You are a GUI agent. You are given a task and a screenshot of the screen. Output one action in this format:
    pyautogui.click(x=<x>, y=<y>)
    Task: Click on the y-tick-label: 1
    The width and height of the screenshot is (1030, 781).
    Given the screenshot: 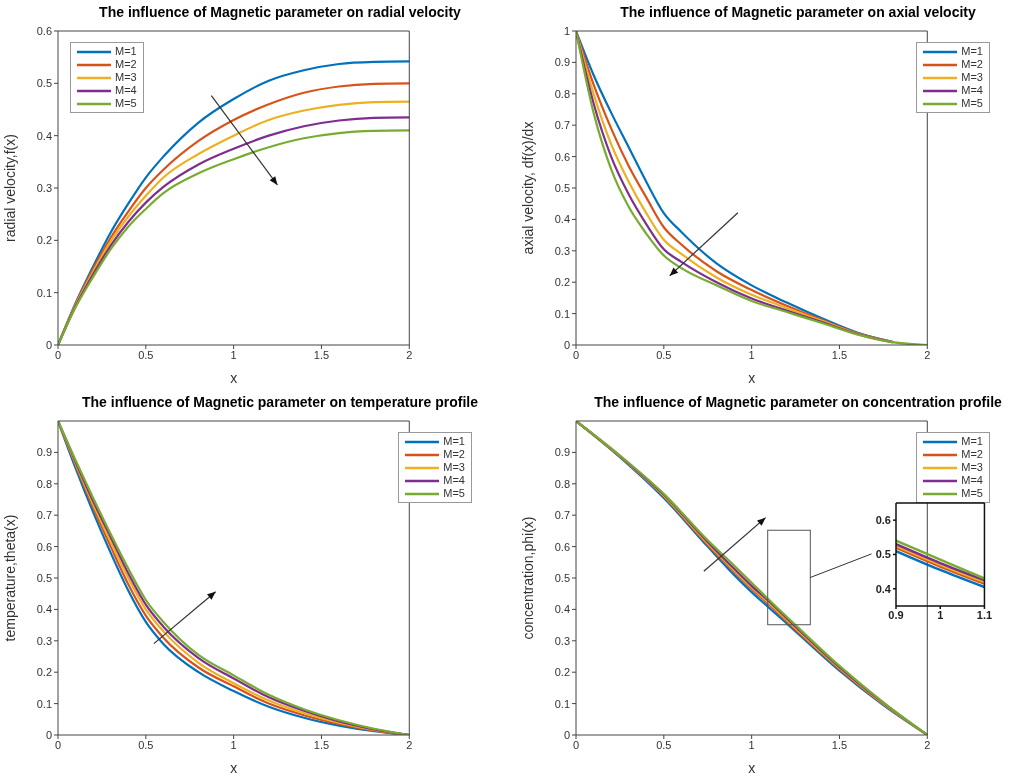 What is the action you would take?
    pyautogui.click(x=566, y=30)
    